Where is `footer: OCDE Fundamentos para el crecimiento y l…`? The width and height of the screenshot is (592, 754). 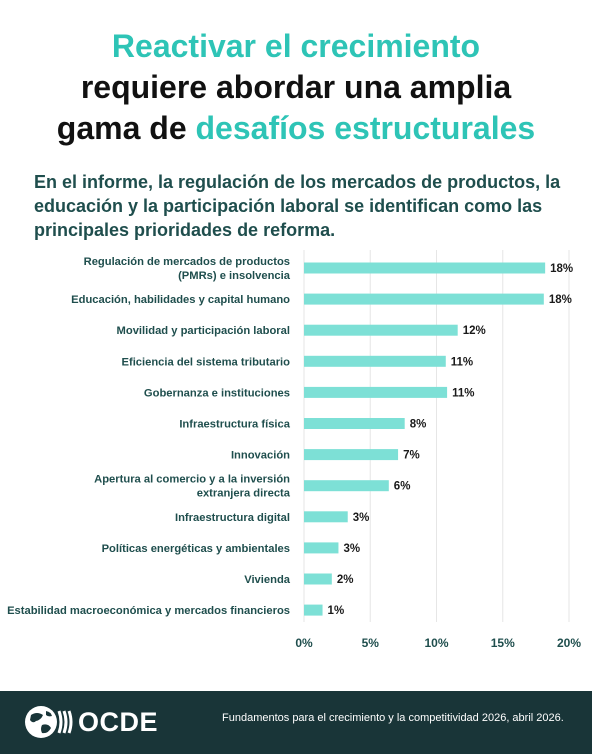 footer: OCDE Fundamentos para el crecimiento y l… is located at coordinates (296, 722).